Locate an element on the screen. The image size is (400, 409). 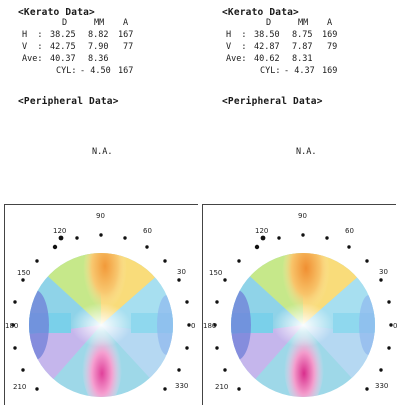
value-d: 40.37 is located at coordinates (63, 59).